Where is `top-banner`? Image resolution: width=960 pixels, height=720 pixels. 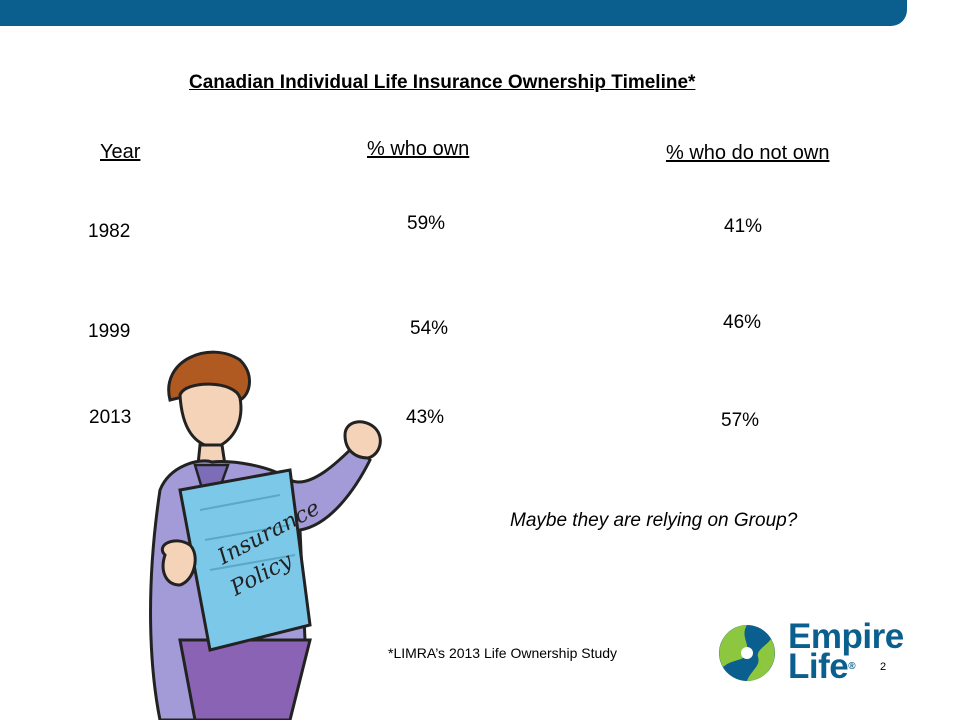 top-banner is located at coordinates (453, 13).